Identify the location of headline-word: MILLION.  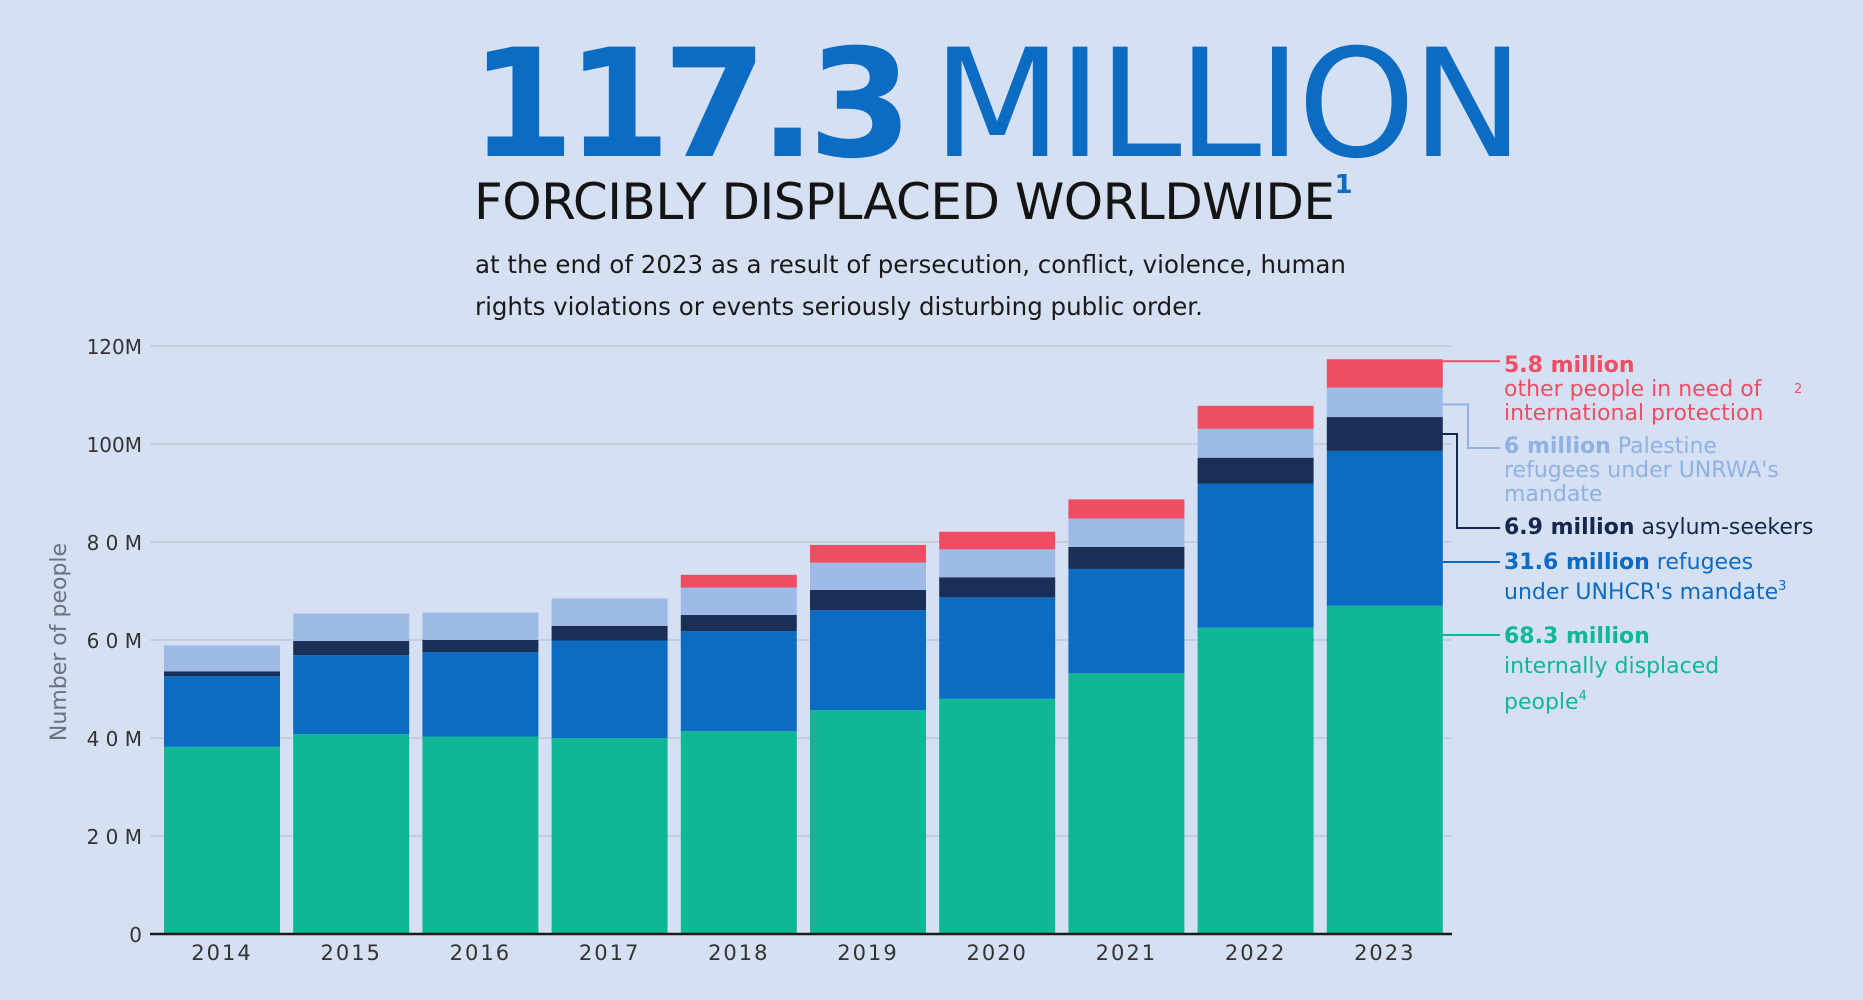
(1227, 105).